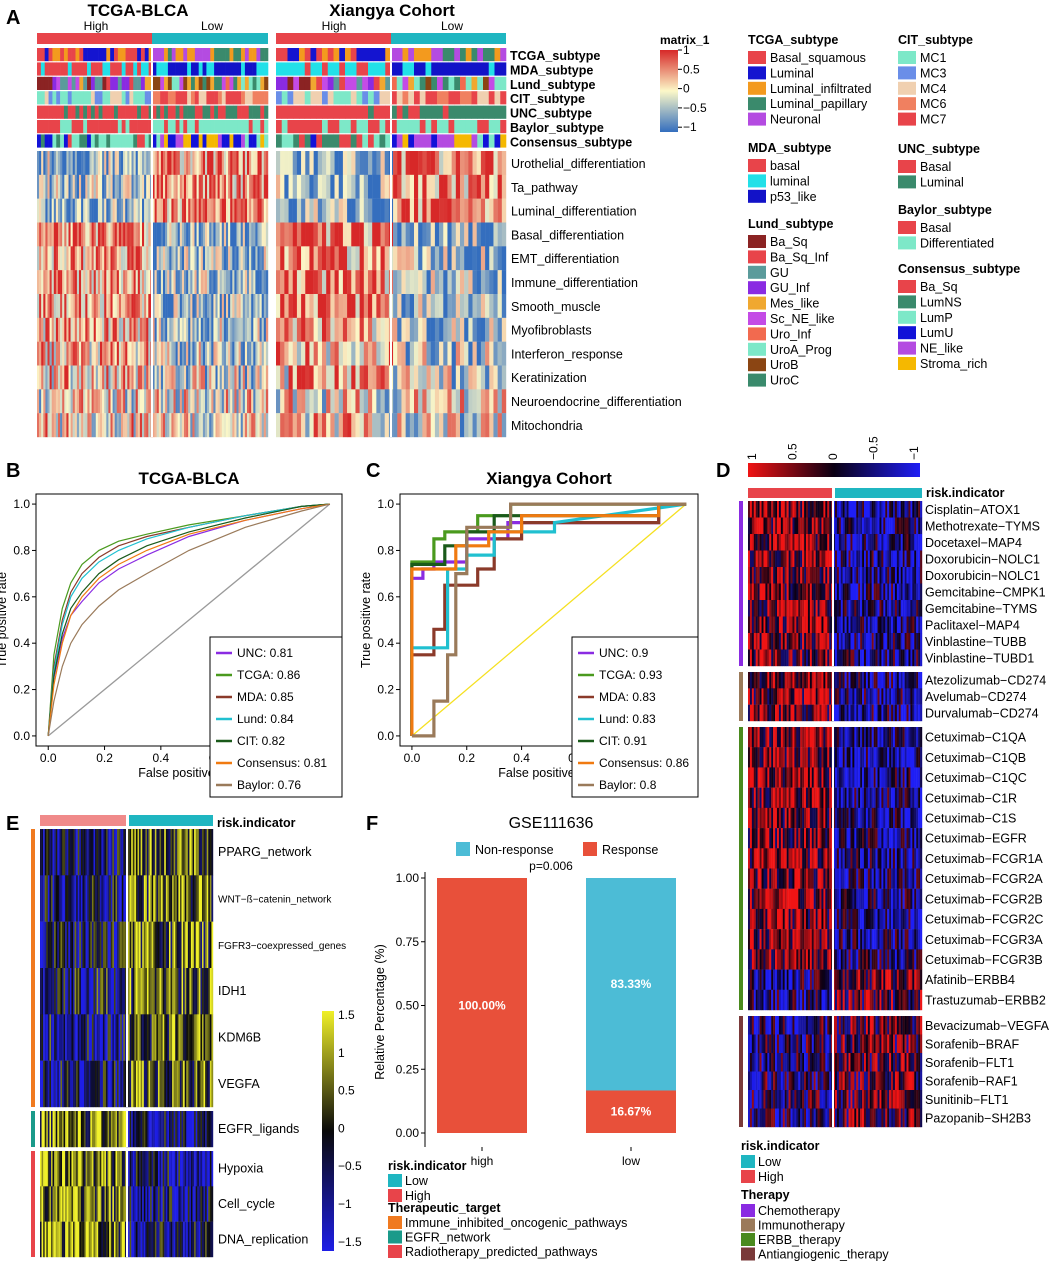 The width and height of the screenshot is (1059, 1262). Describe the element at coordinates (793, 451) in the screenshot. I see `colorbar-tick-label: 0.5` at that location.